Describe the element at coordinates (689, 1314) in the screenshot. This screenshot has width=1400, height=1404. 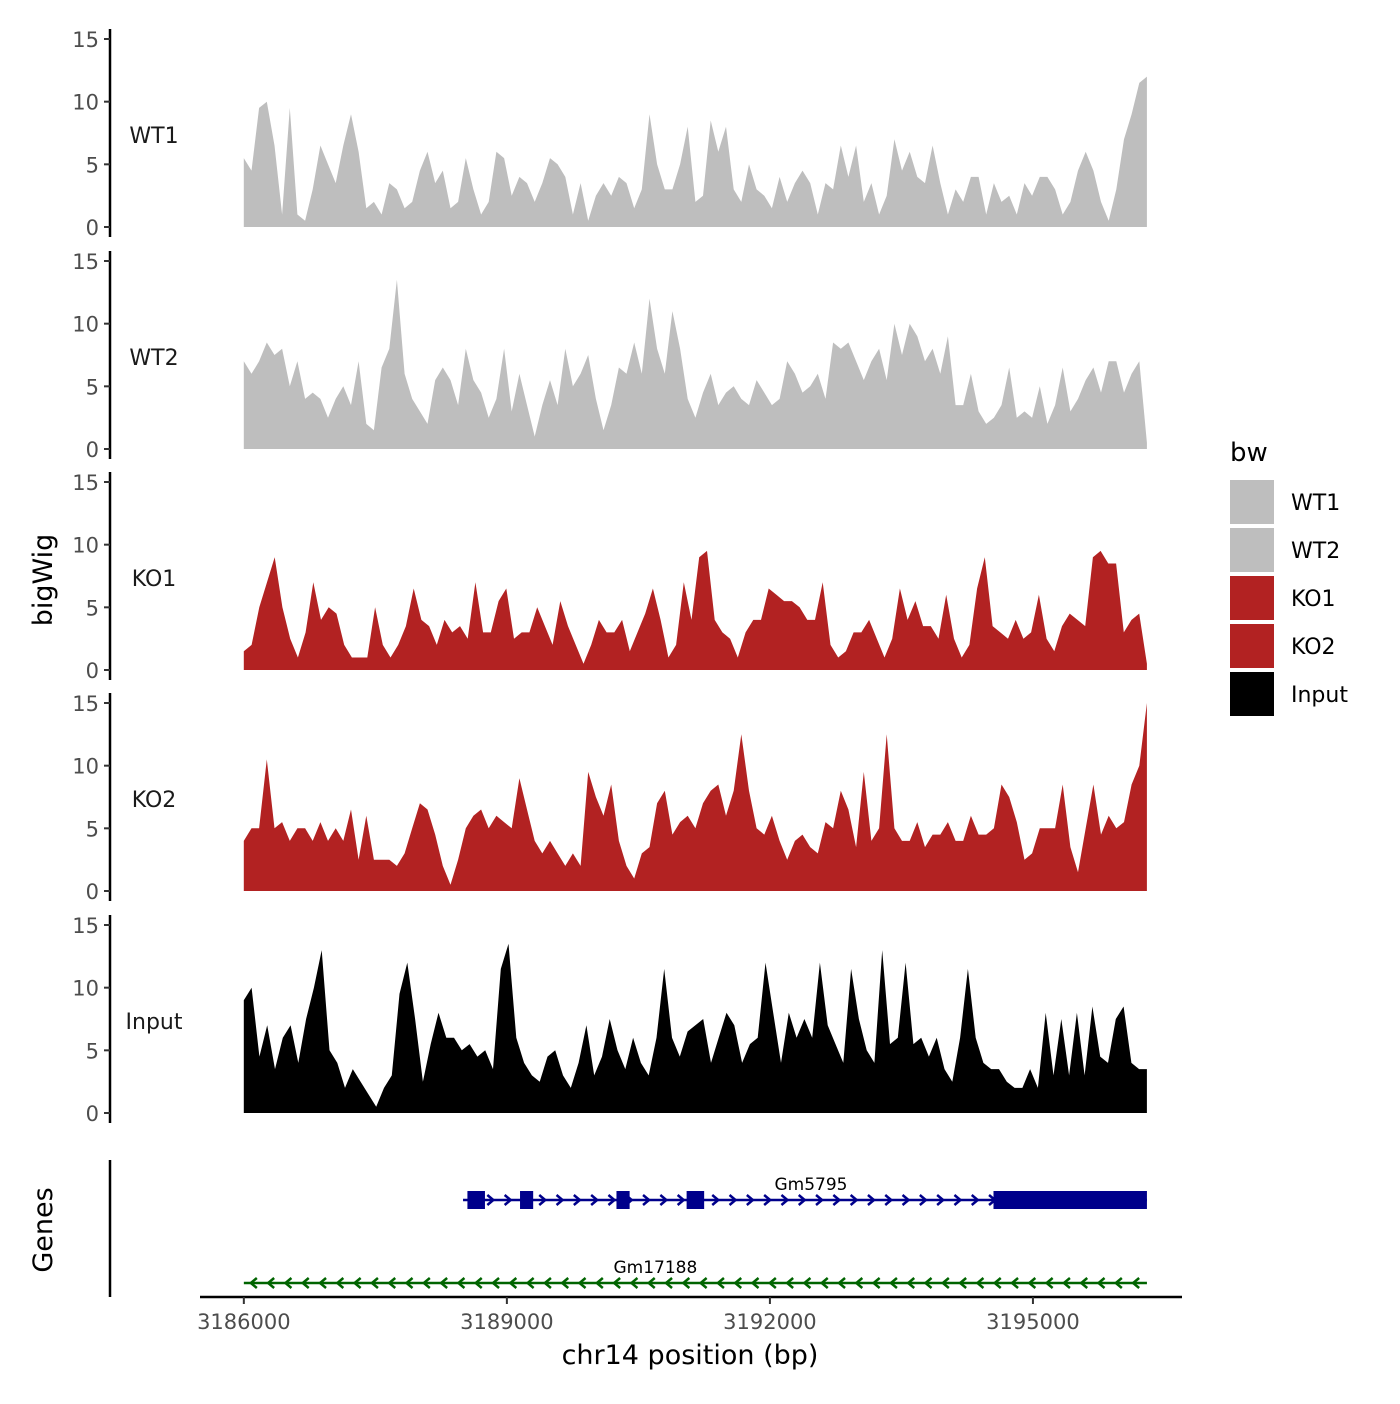
I see `x-axis: 3186000 3189000 3192000 3195000` at that location.